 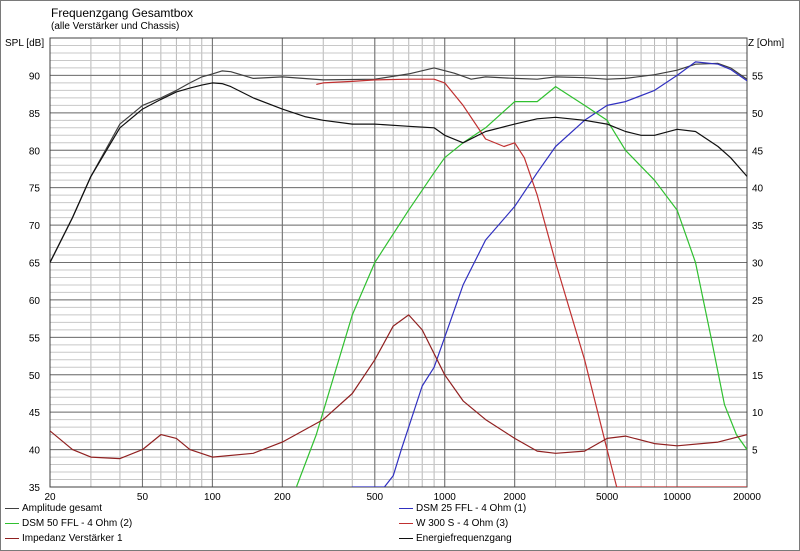 What do you see at coordinates (758, 226) in the screenshot?
I see `y-tick-label-right: 35` at bounding box center [758, 226].